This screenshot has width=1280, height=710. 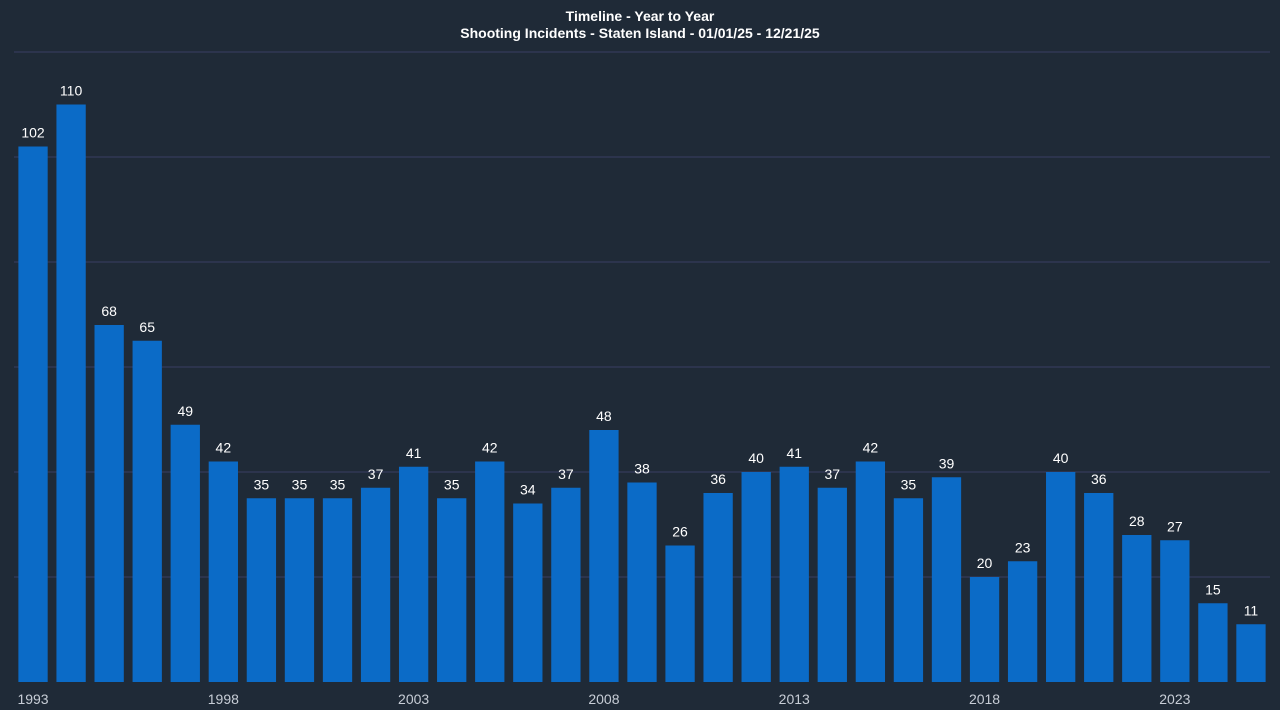 I want to click on data-label-2017: 39, so click(x=947, y=463).